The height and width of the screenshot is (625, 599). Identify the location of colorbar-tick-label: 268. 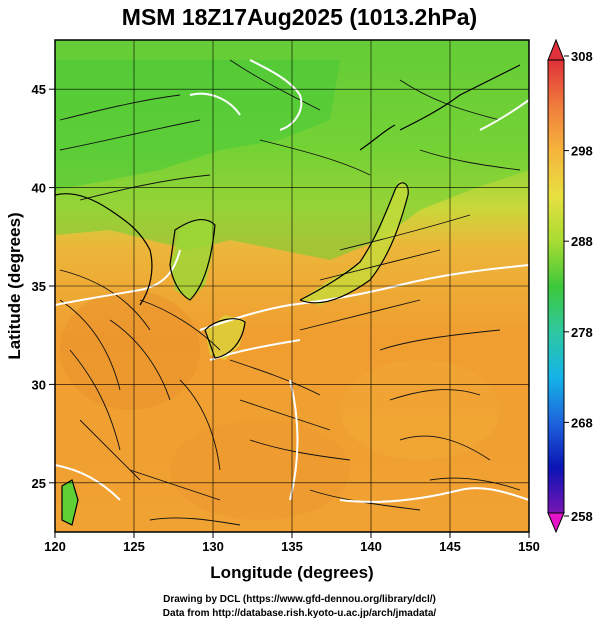
(582, 422).